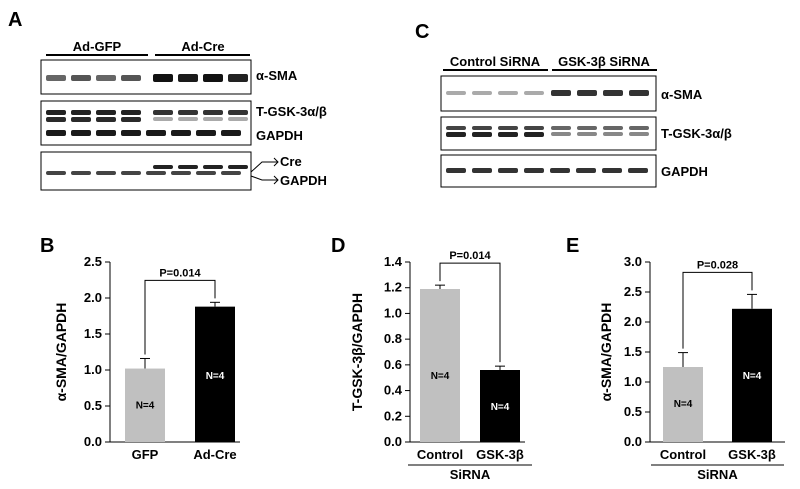 The width and height of the screenshot is (800, 489). What do you see at coordinates (393, 338) in the screenshot?
I see `y-tick-label: 0.8` at bounding box center [393, 338].